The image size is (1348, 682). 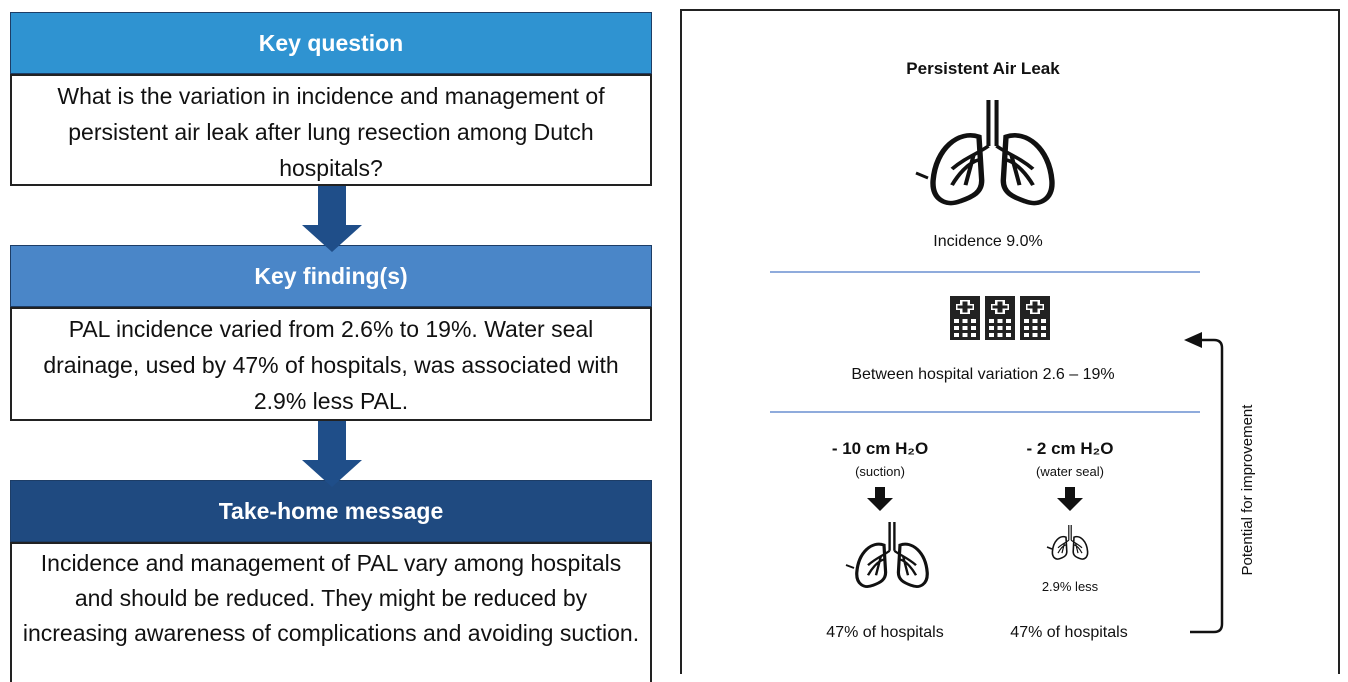 What do you see at coordinates (880, 448) in the screenshot?
I see `suction-pressure: - 10 cm H₂O` at bounding box center [880, 448].